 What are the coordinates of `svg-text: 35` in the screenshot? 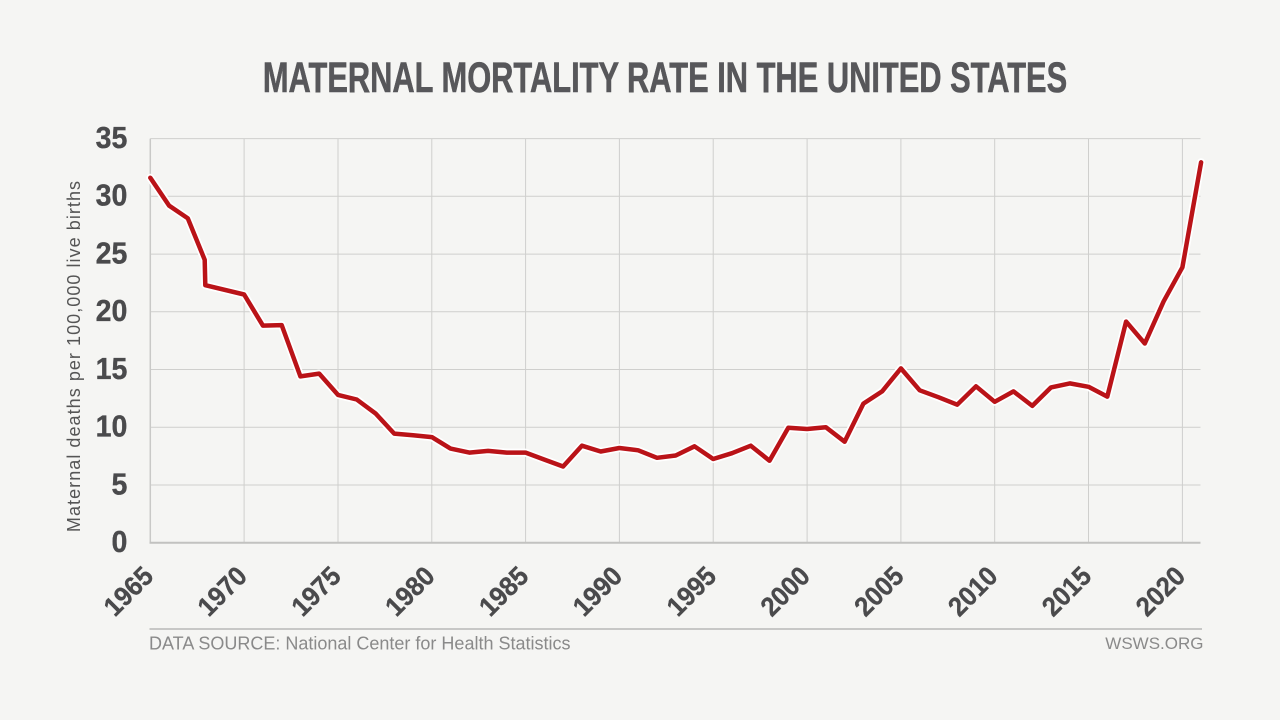 It's located at (112, 138).